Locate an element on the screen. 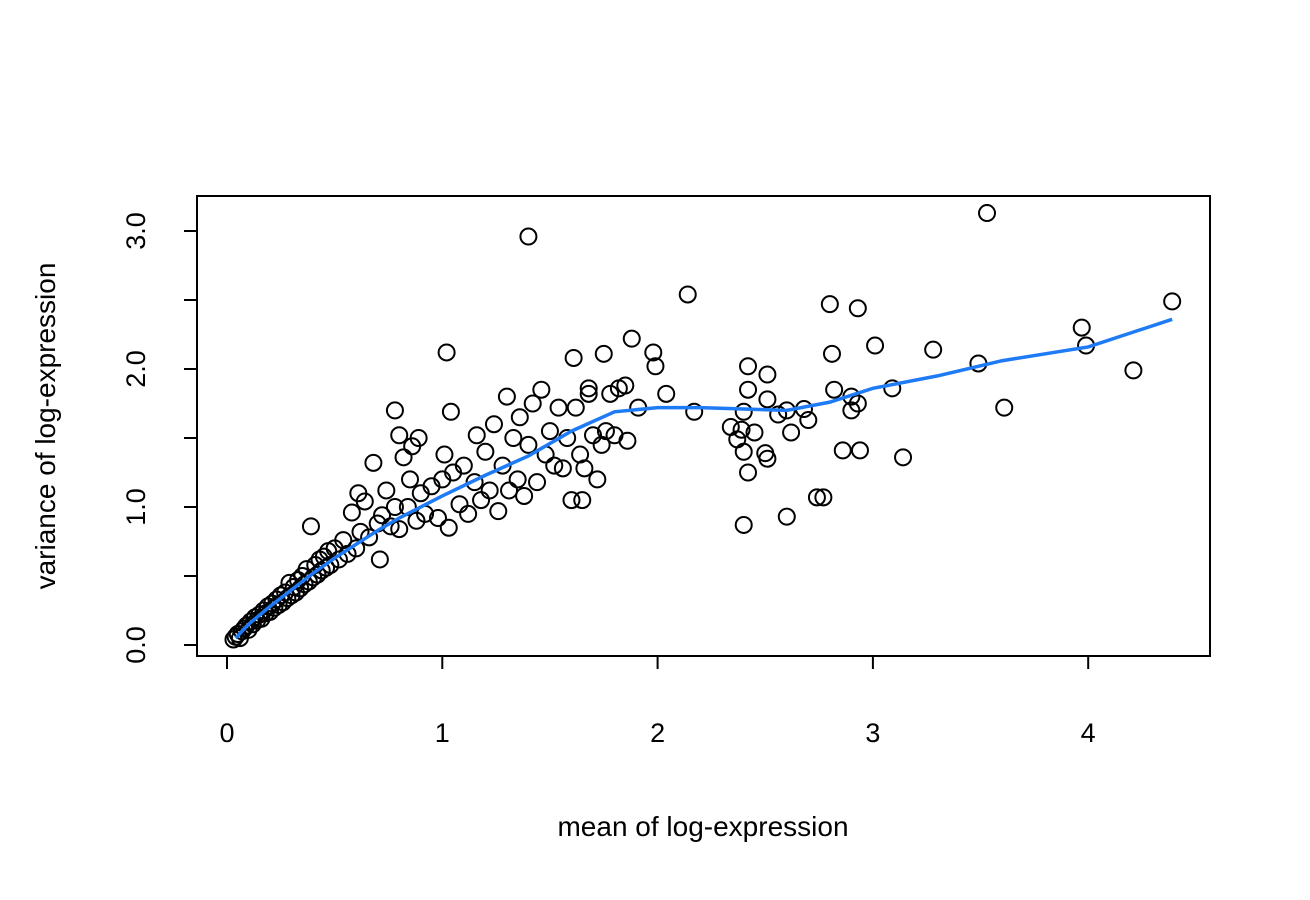 This screenshot has width=1310, height=900. x-tick-label: 2 is located at coordinates (657, 733).